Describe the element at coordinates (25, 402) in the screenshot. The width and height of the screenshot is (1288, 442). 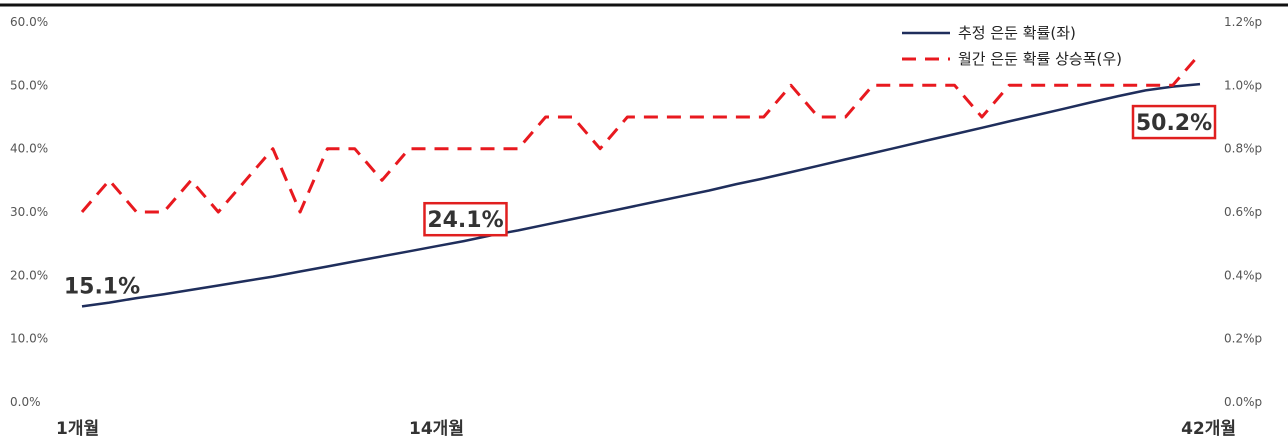
I see `y-left-tick-label: 0.0%` at that location.